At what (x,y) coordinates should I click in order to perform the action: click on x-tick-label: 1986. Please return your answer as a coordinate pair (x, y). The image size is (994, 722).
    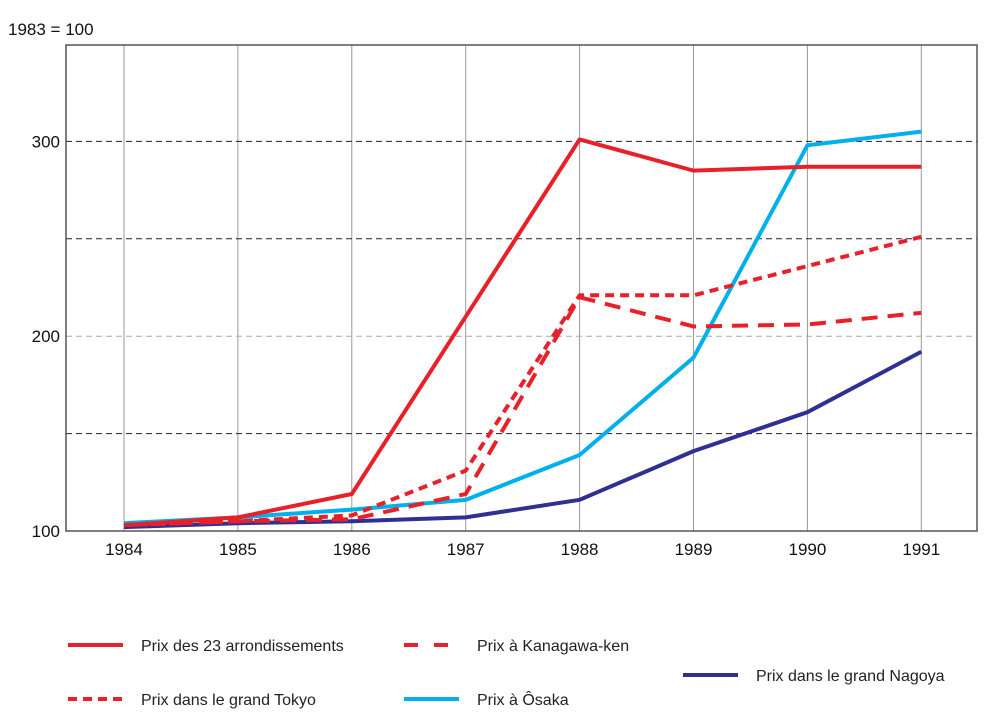
    Looking at the image, I should click on (352, 549).